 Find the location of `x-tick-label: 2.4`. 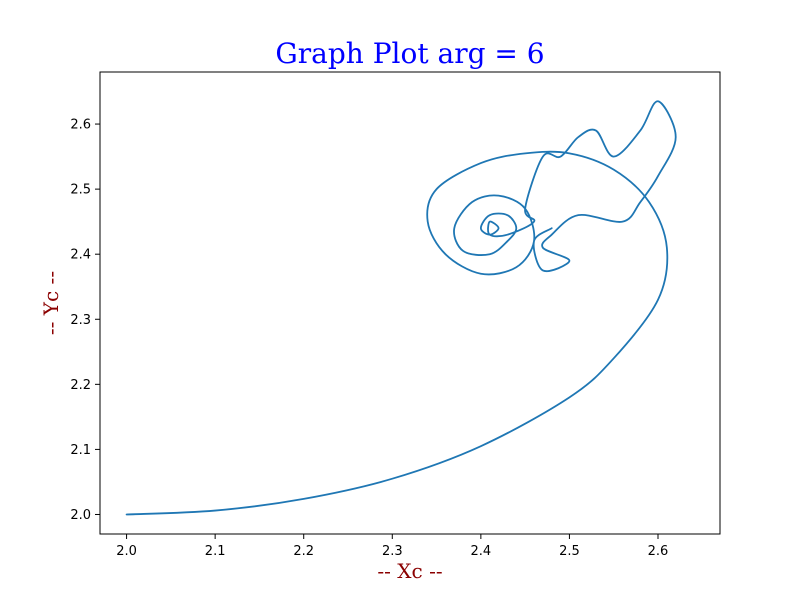

x-tick-label: 2.4 is located at coordinates (481, 551).